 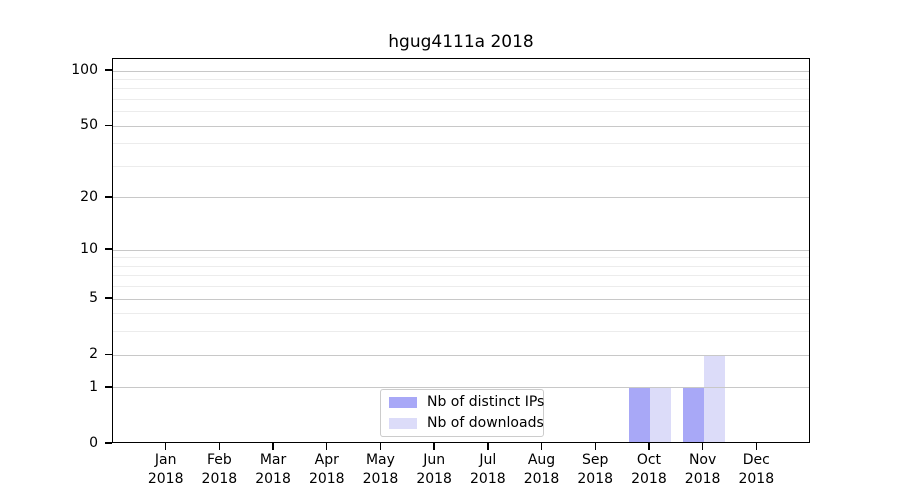 I want to click on legend-swatch-downloads-icon, so click(x=403, y=423).